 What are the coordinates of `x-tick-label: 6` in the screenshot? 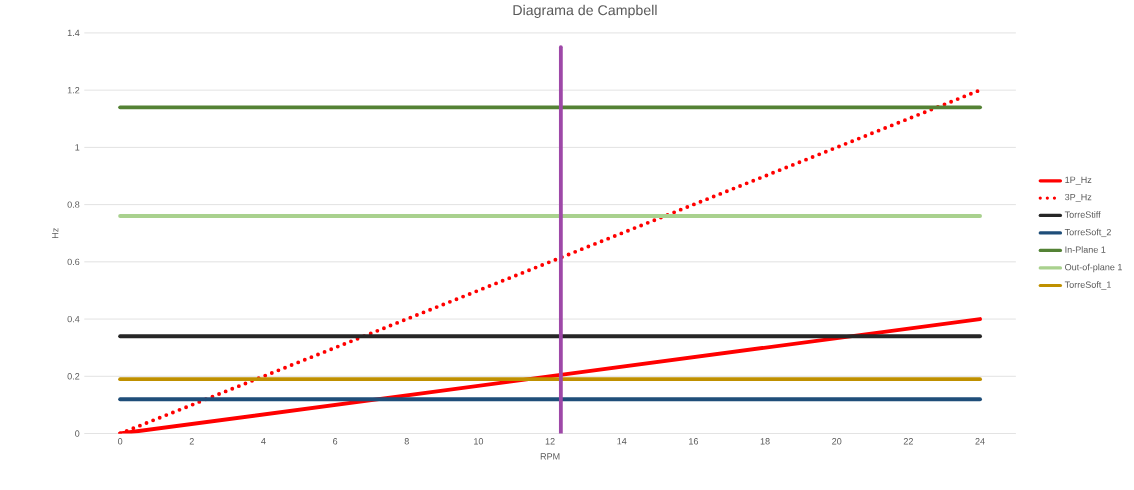 It's located at (335, 441).